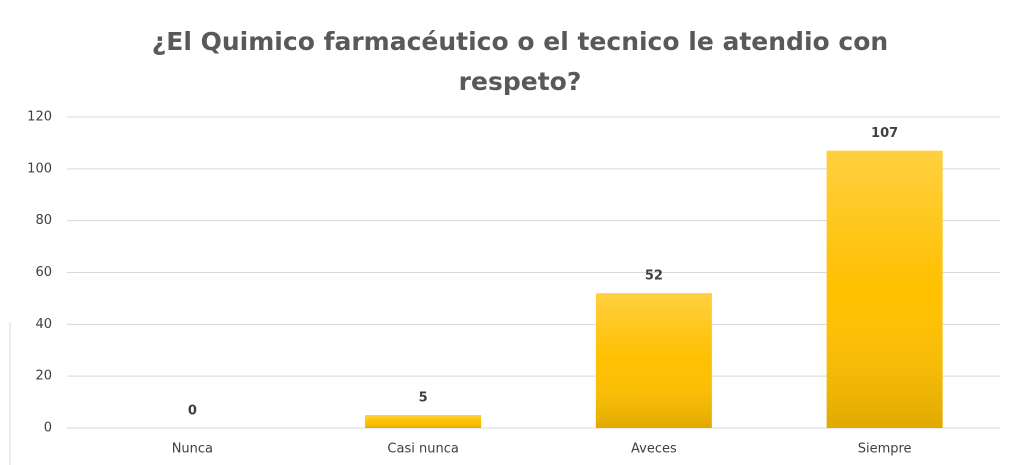  Describe the element at coordinates (39, 117) in the screenshot. I see `y-tick-label: 120` at that location.